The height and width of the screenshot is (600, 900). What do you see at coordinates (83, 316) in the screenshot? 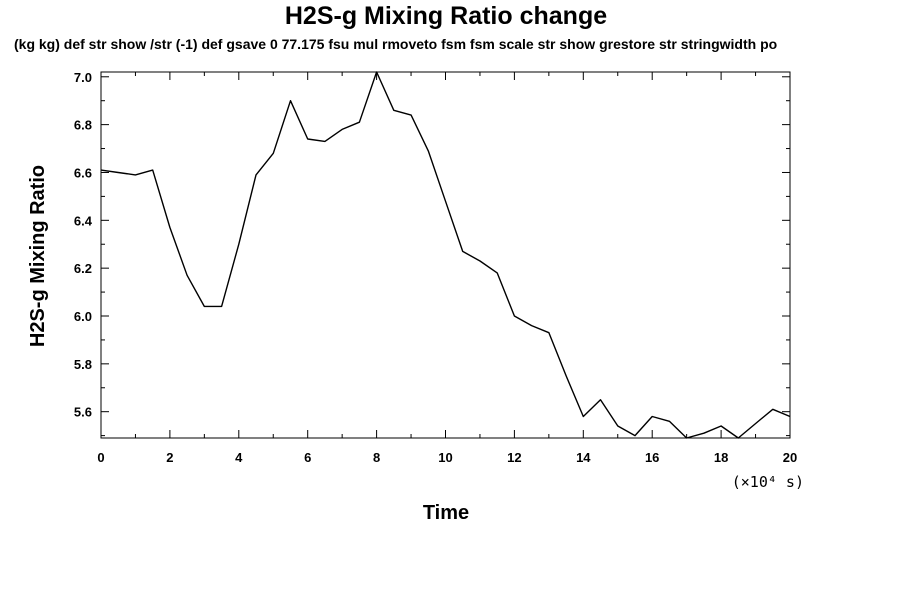
I see `y-tick-label: 6.0` at bounding box center [83, 316].